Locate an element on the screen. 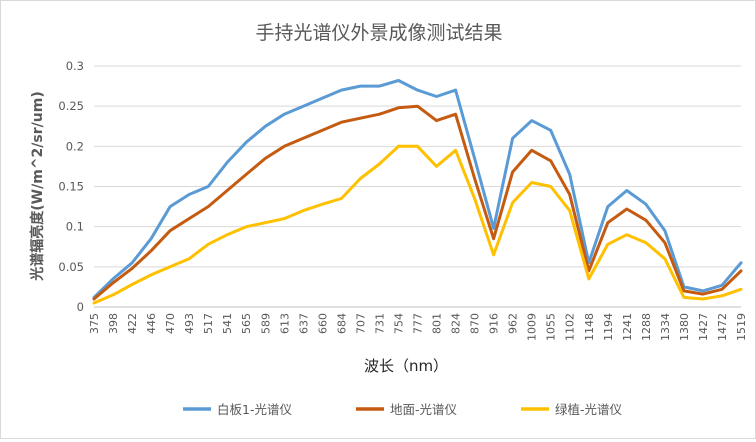  legend: 白板1-光谱仪 地面-光谱仪 绿植-光谱仪 is located at coordinates (403, 409).